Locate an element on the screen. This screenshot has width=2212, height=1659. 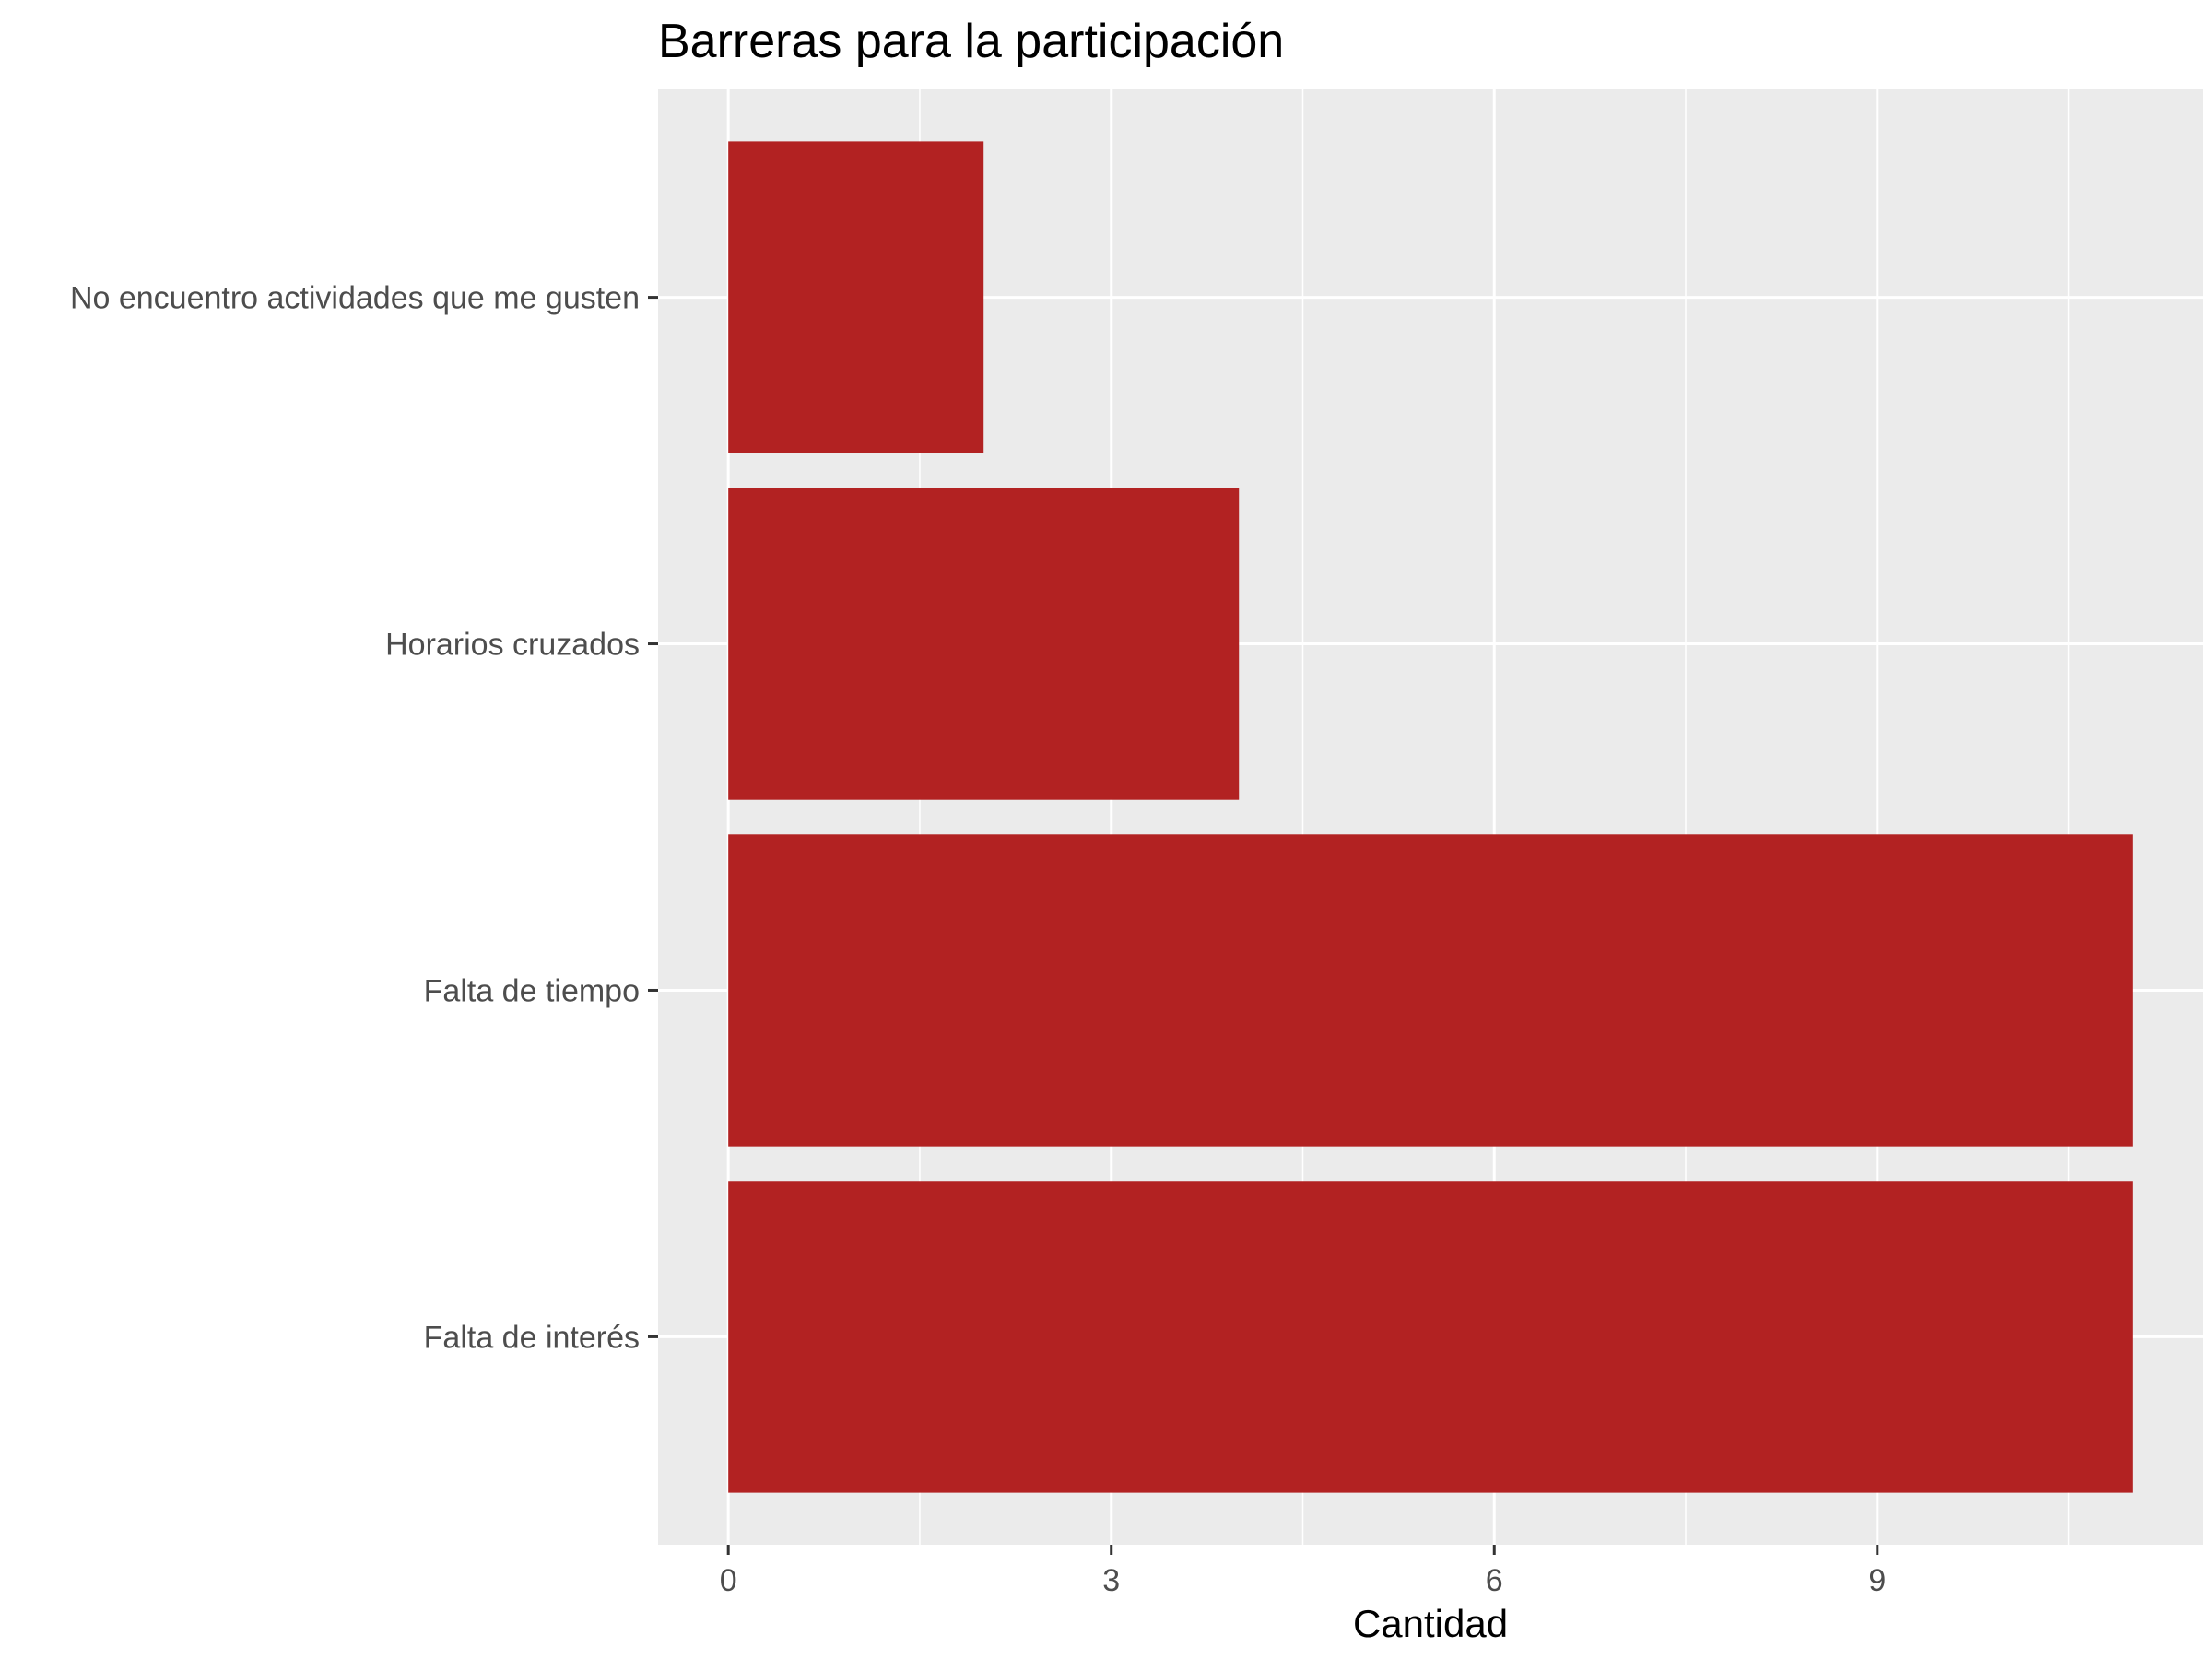
y-tick-label: No encuentro actividades que me gusten is located at coordinates (355, 298).